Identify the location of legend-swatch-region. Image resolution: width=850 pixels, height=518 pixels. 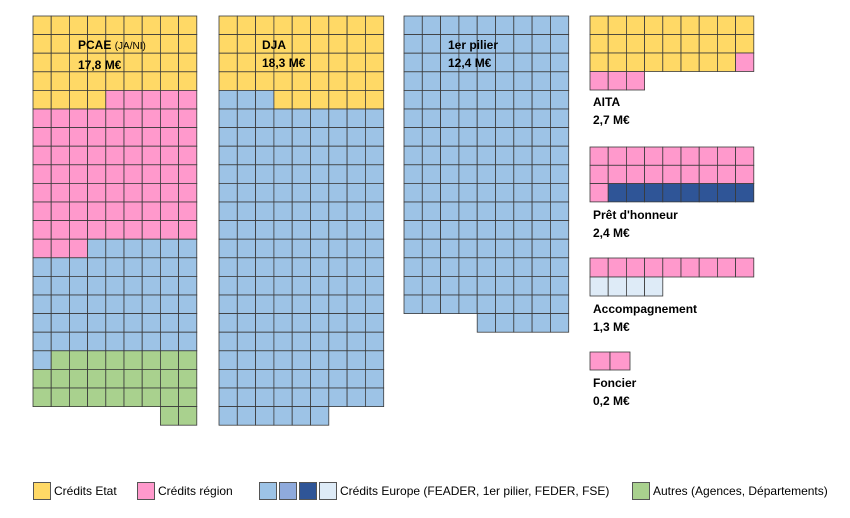
(146, 491).